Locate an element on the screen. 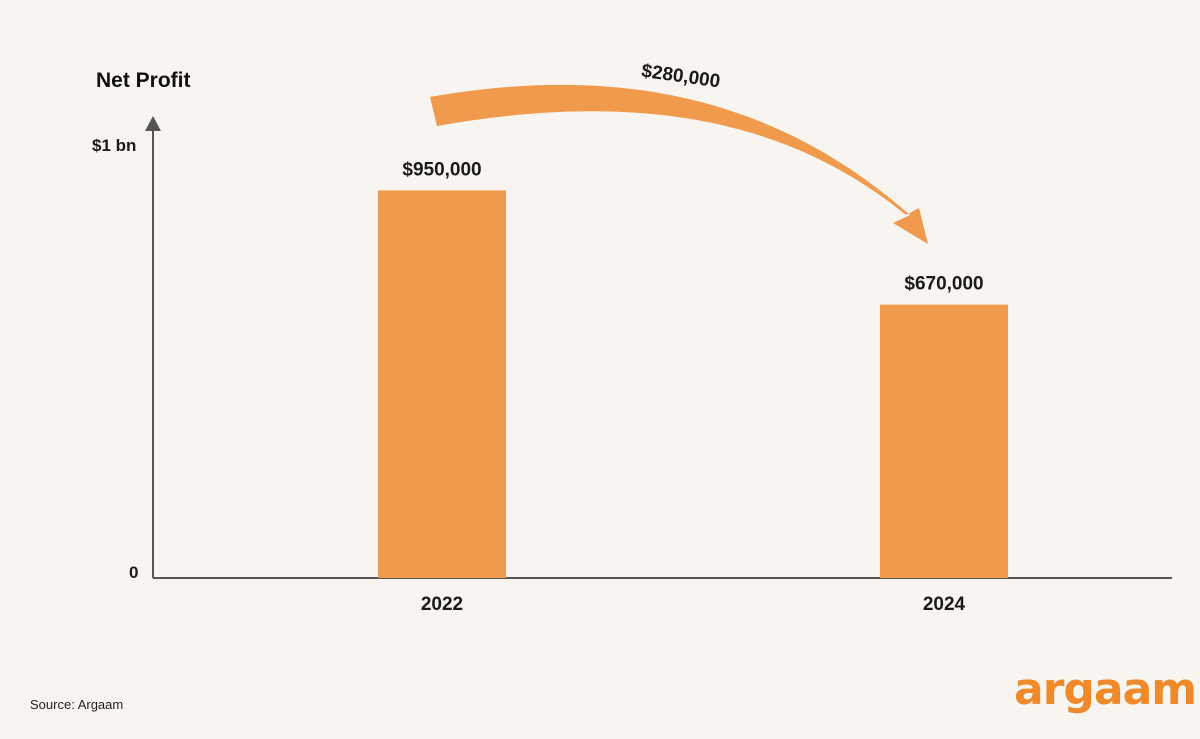  argaam-logo: argaam is located at coordinates (1105, 689).